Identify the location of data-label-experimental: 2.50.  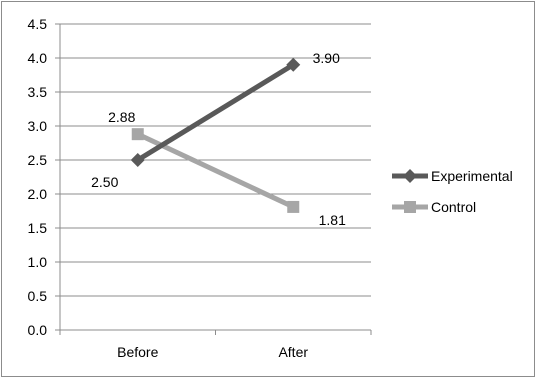
(104, 182).